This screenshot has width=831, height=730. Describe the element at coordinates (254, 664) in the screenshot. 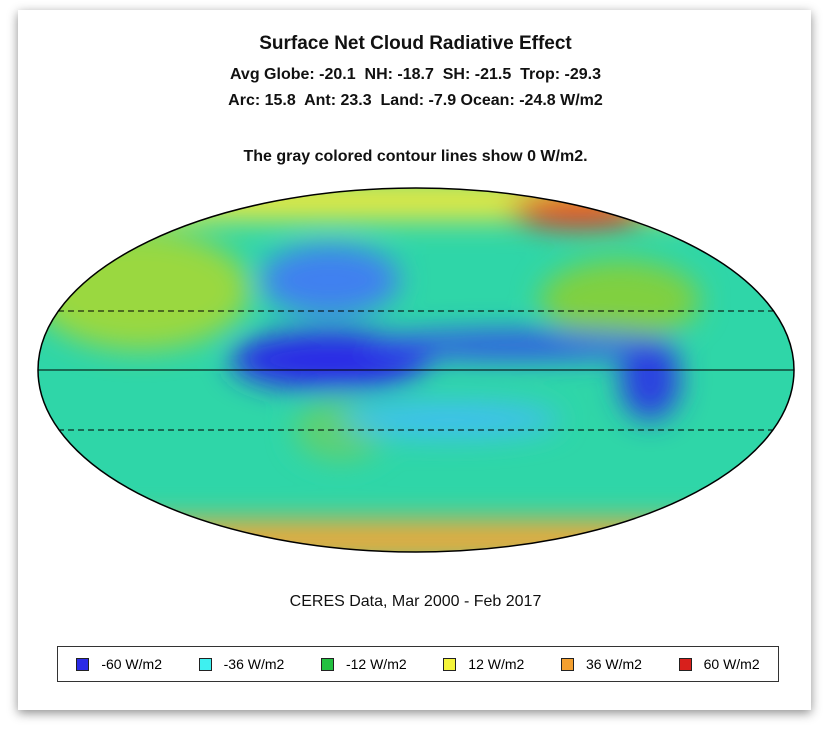

I see `legend-label: -36 W/m2` at that location.